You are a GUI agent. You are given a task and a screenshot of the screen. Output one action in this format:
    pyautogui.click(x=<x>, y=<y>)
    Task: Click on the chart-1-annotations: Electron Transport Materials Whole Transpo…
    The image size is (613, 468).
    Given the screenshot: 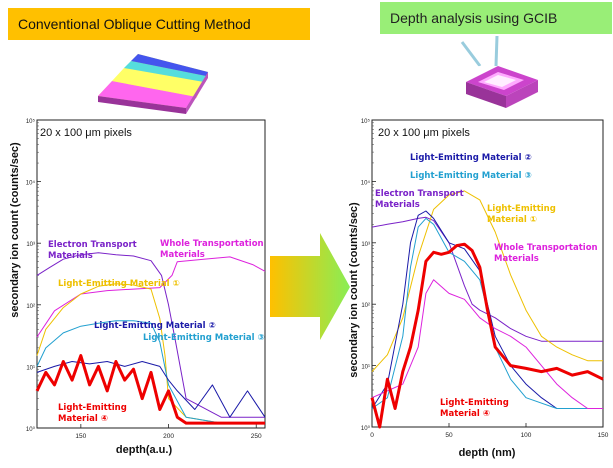 What is the action you would take?
    pyautogui.click(x=156, y=331)
    